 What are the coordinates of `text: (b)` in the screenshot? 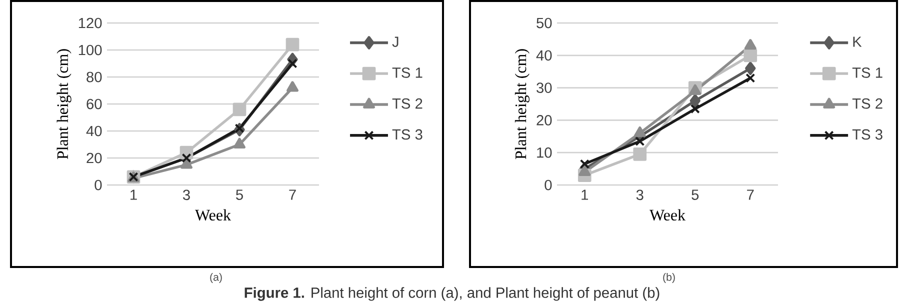 It's located at (669, 277).